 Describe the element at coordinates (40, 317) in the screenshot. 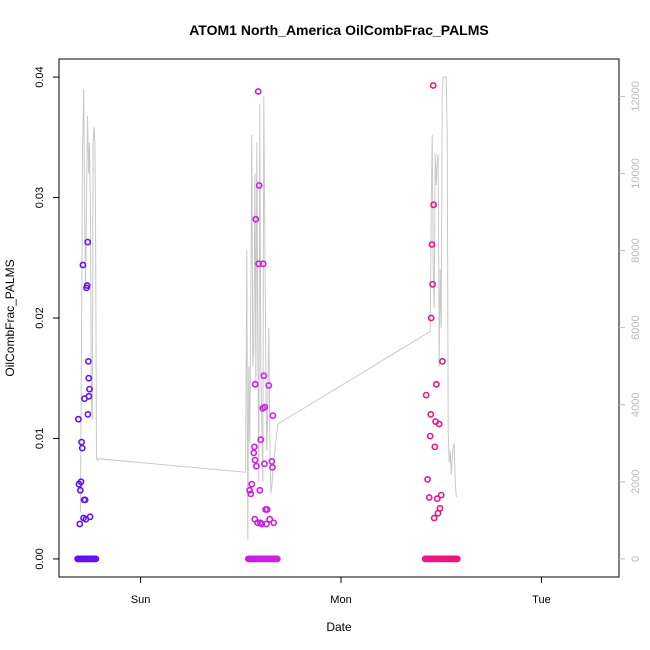

I see `y-tick-label: 0.02` at that location.